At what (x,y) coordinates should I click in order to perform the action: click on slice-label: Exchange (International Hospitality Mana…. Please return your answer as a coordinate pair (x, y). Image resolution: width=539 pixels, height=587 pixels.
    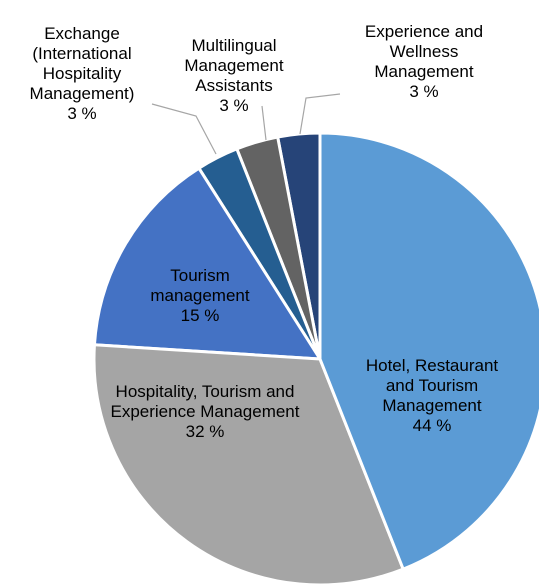
    Looking at the image, I should click on (83, 74).